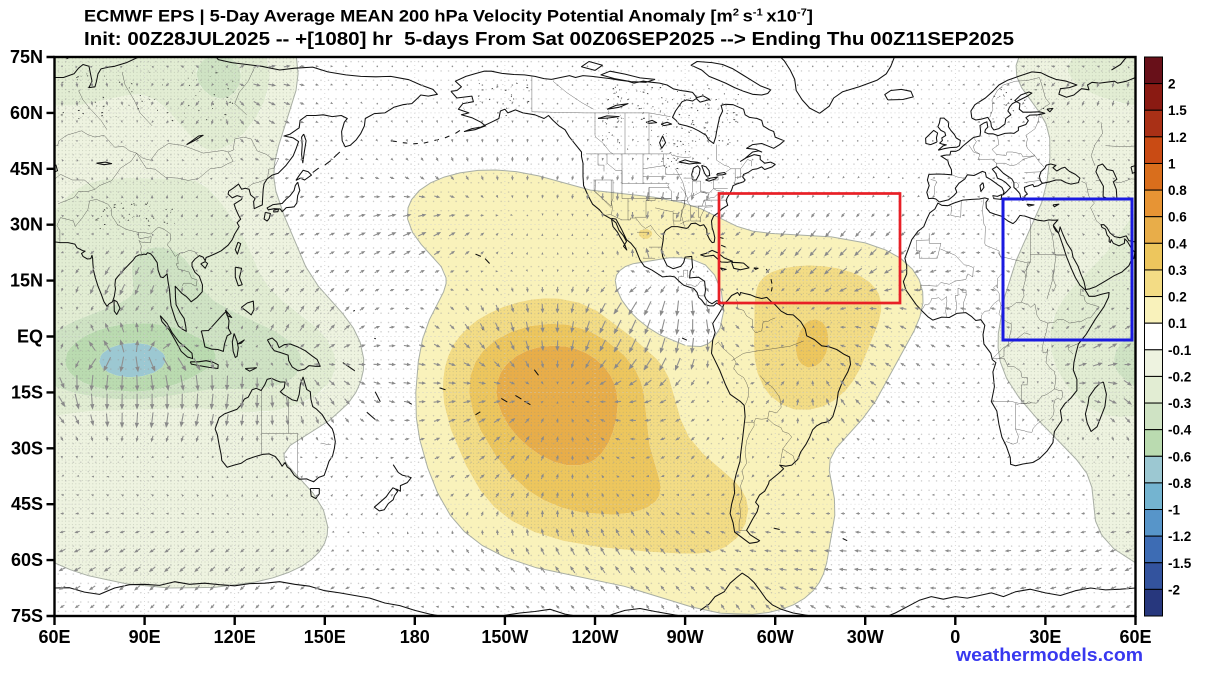 The width and height of the screenshot is (1205, 676). Describe the element at coordinates (504, 637) in the screenshot. I see `svg-text: 150W` at that location.